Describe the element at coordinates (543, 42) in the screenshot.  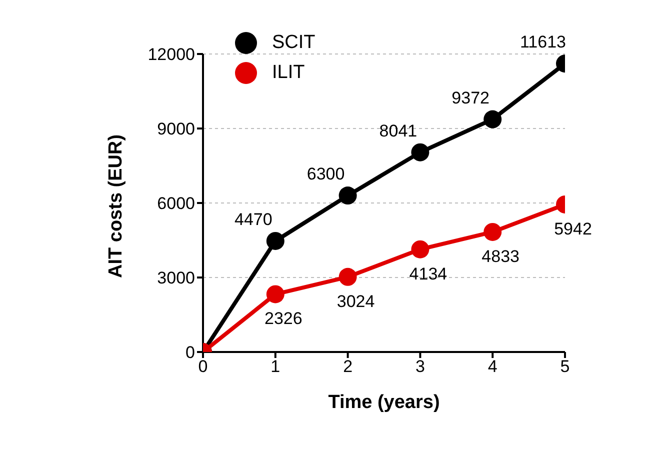
I see `data-label: 11613` at that location.